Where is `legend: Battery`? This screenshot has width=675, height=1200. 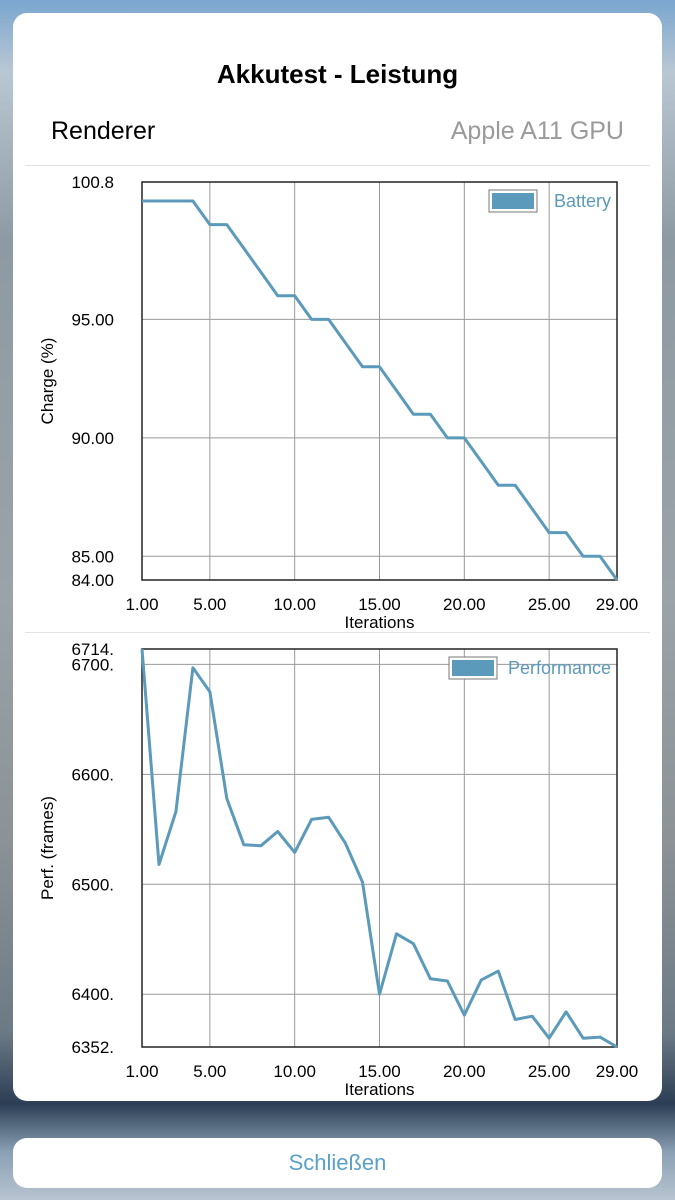 legend: Battery is located at coordinates (549, 201).